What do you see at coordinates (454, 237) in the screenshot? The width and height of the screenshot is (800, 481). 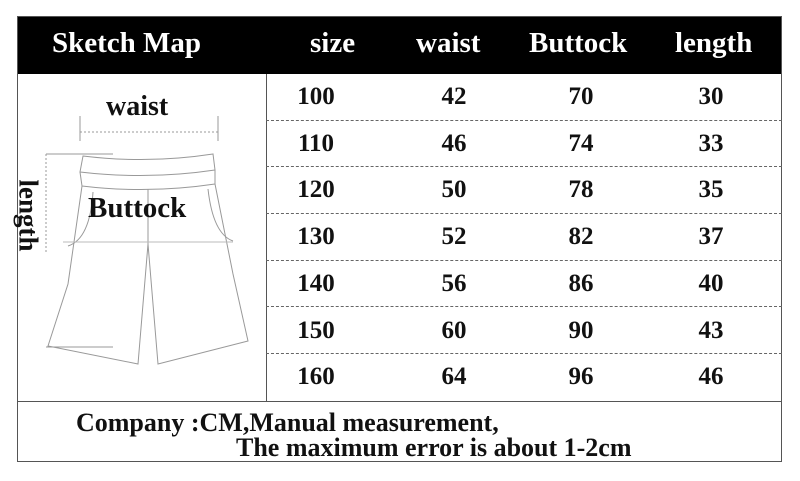 I see `cell-waist: 52` at bounding box center [454, 237].